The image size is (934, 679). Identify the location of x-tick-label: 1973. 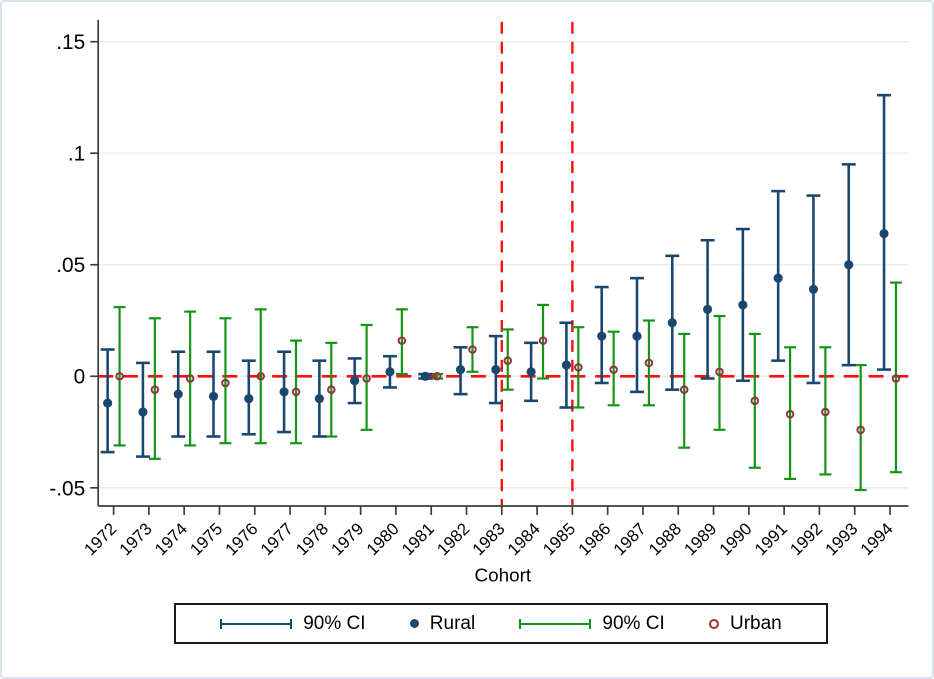
(136, 539).